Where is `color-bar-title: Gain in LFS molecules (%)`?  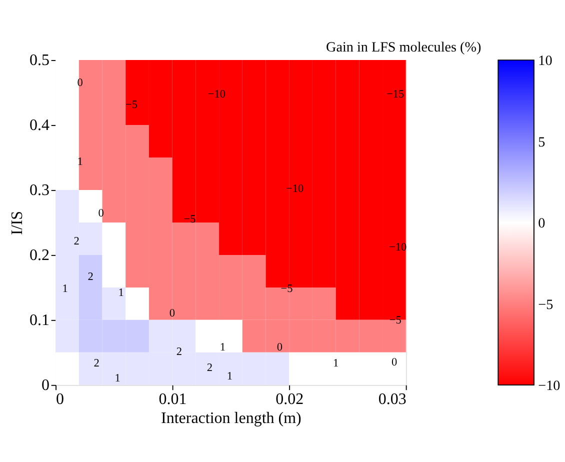 color-bar-title: Gain in LFS molecules (%) is located at coordinates (404, 48).